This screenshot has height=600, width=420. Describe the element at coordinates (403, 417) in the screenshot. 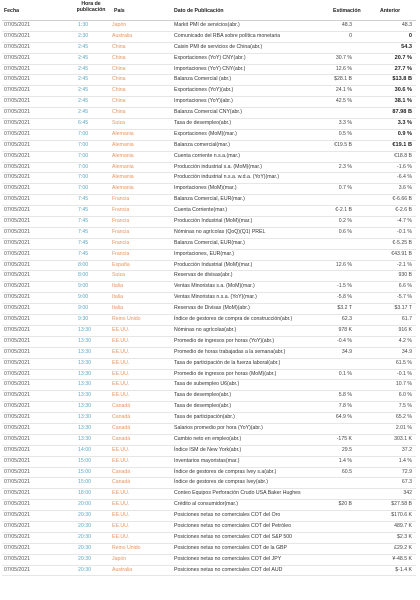

I see `cell-anterior: 65.2 %` at that location.